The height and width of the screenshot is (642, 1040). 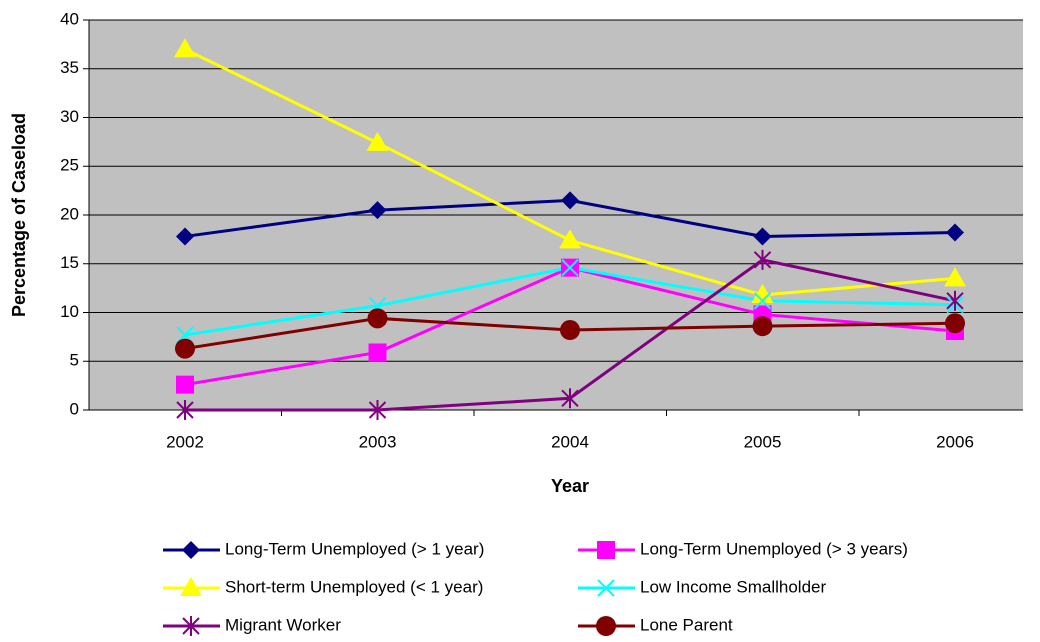 I want to click on y-tick-label: 15, so click(x=69, y=262).